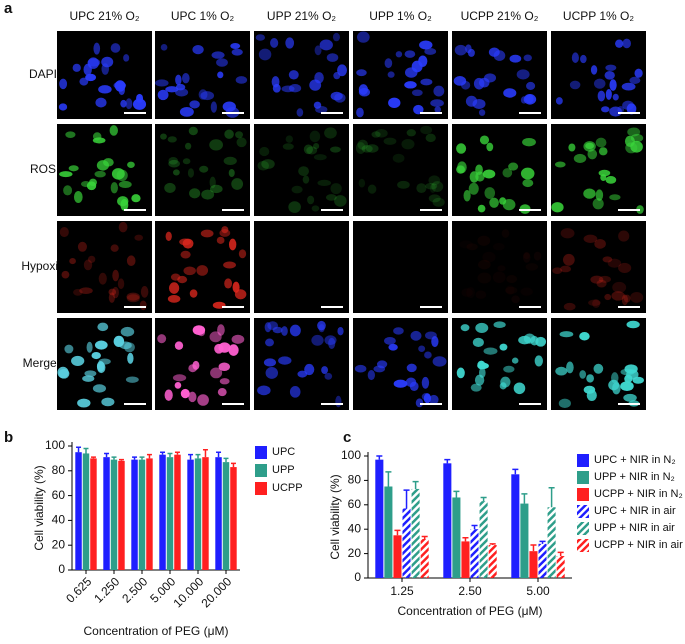 The width and height of the screenshot is (685, 644). Describe the element at coordinates (301, 16) in the screenshot. I see `column-header: UPP 21% O₂` at that location.